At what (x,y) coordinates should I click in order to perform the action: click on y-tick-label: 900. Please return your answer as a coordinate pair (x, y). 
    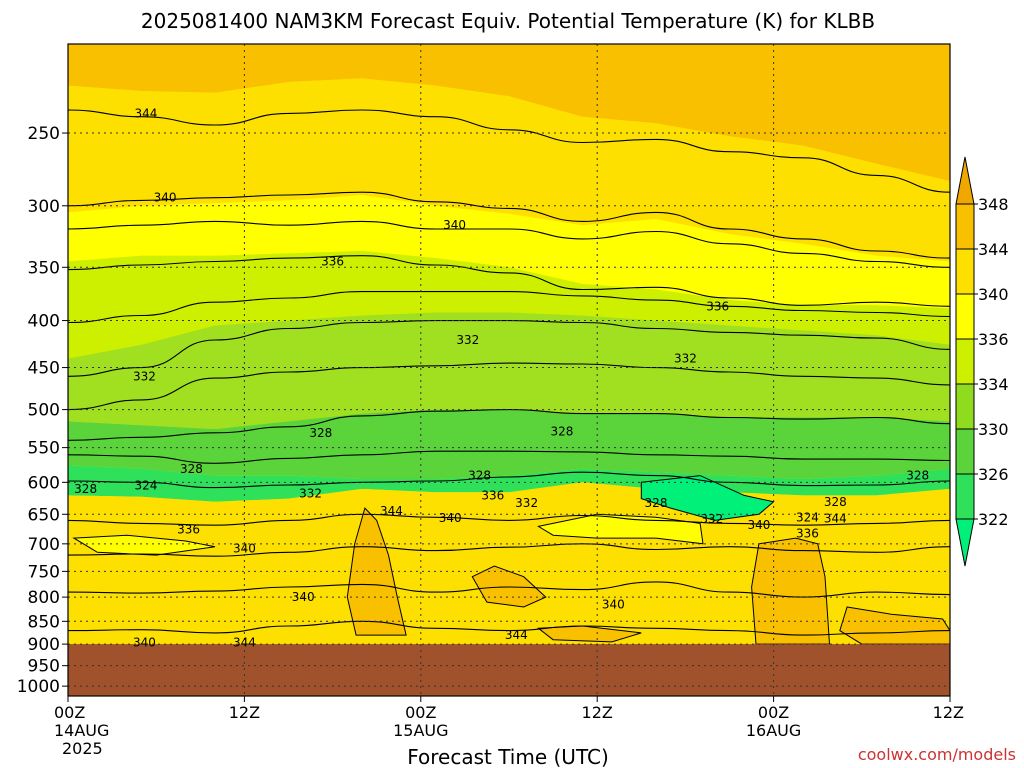
    Looking at the image, I should click on (44, 645).